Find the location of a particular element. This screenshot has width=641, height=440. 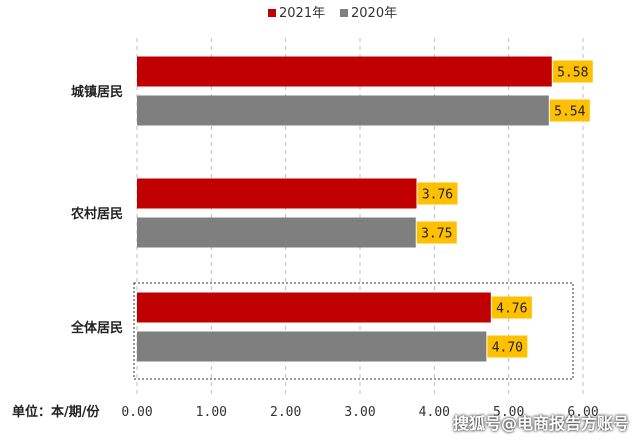

legend-label: 2021年 is located at coordinates (302, 13).